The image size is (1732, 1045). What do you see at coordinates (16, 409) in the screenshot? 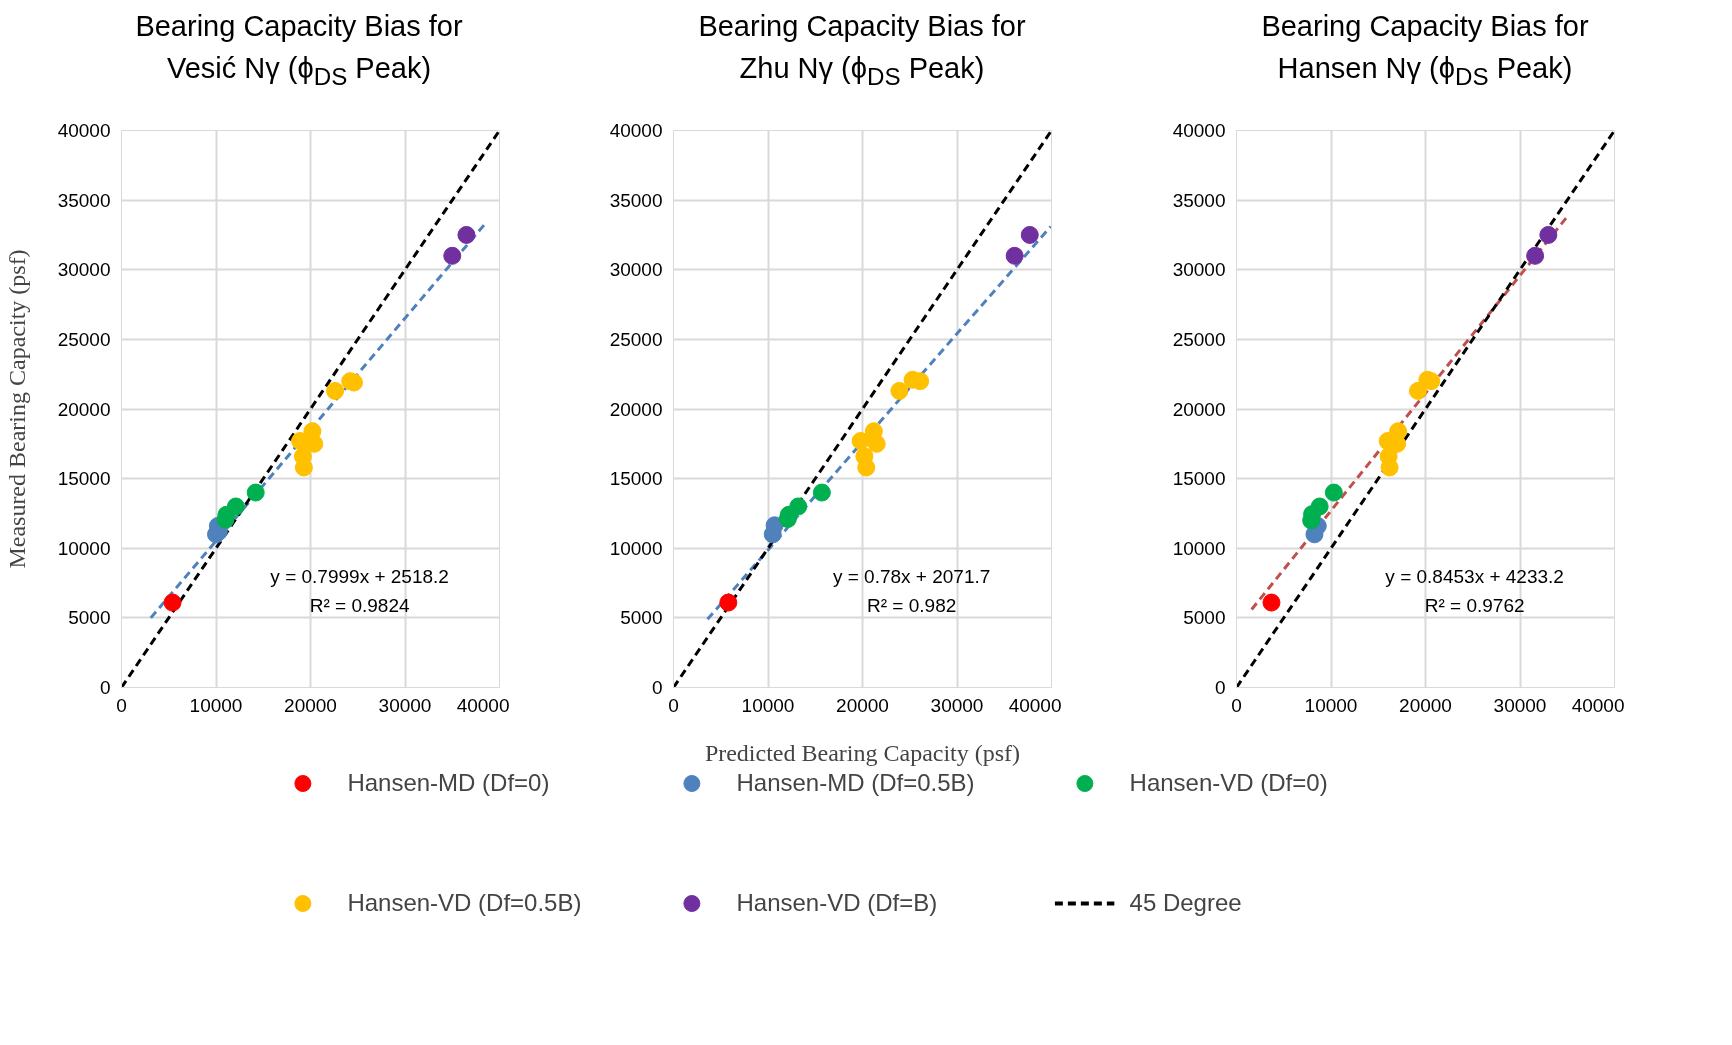
I see `y-axis-title: Measured Bearing Capacity (psf)` at bounding box center [16, 409].